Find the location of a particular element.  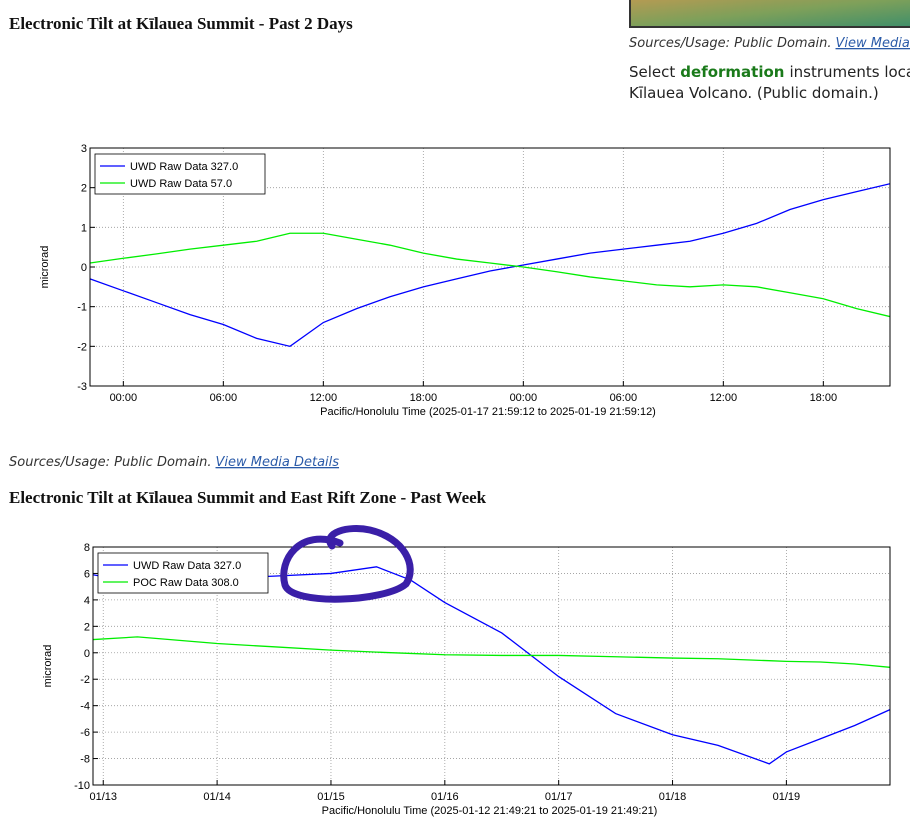

caption: Select deformation instruments locate is located at coordinates (769, 72).